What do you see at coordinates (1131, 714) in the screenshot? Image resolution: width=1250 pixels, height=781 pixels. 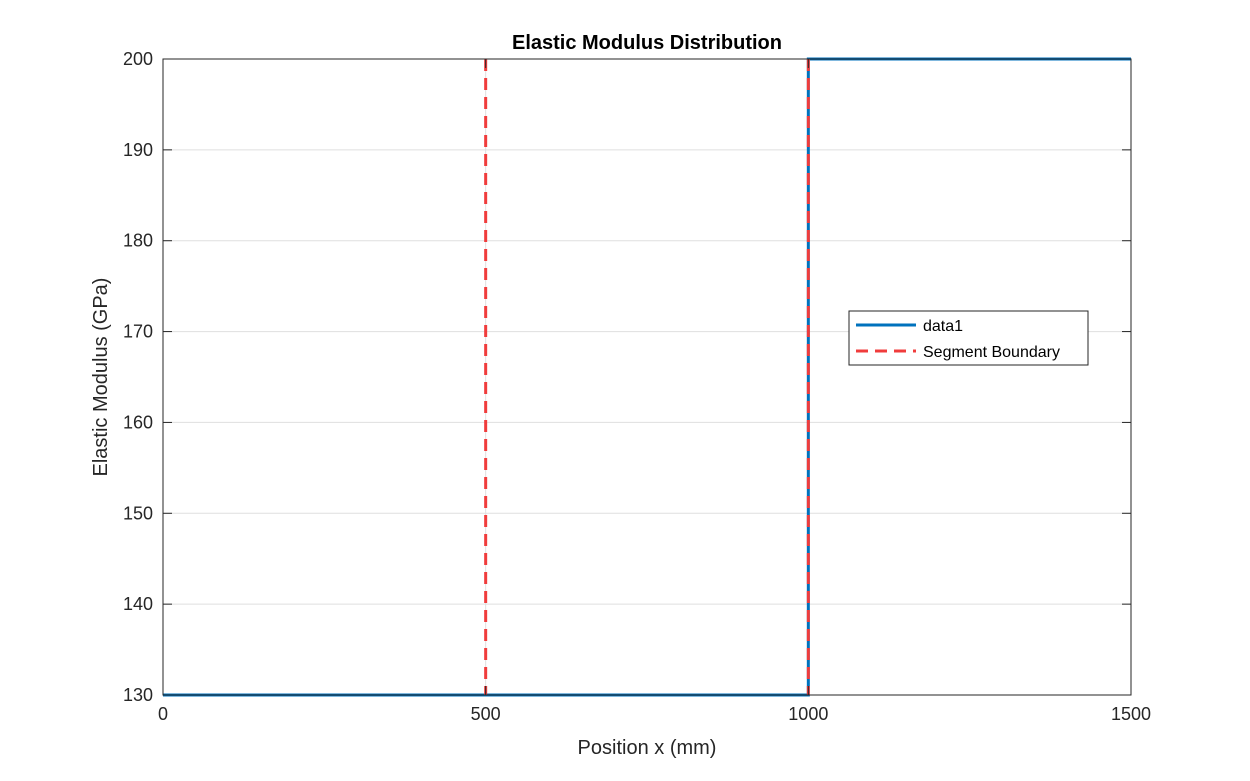 I see `x-tick-label: 1500` at bounding box center [1131, 714].